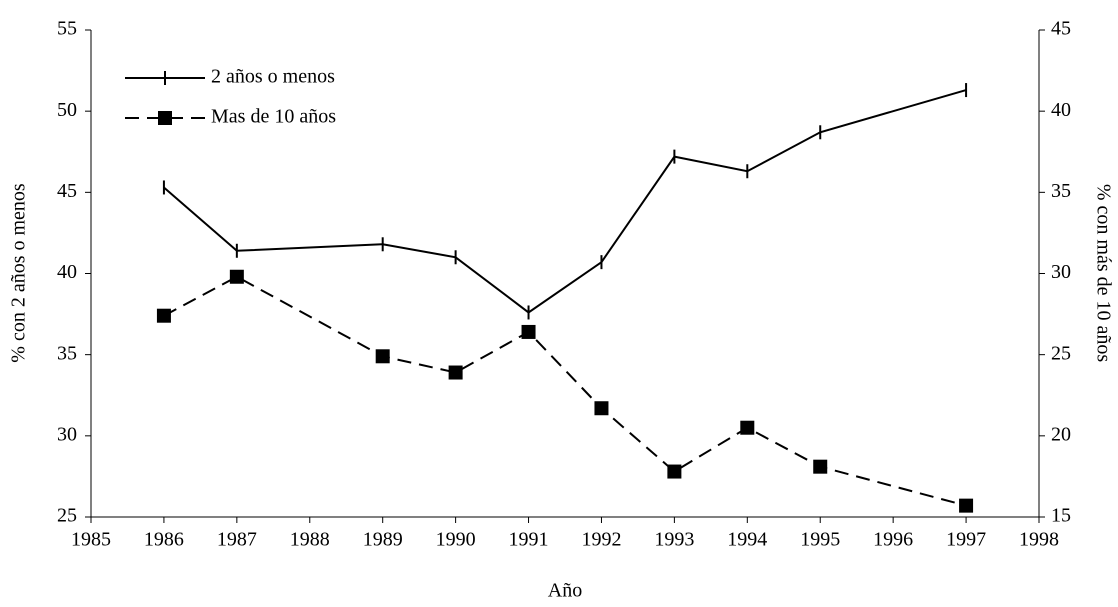 The image size is (1118, 607). What do you see at coordinates (67, 191) in the screenshot?
I see `y-tick-label: 45` at bounding box center [67, 191].